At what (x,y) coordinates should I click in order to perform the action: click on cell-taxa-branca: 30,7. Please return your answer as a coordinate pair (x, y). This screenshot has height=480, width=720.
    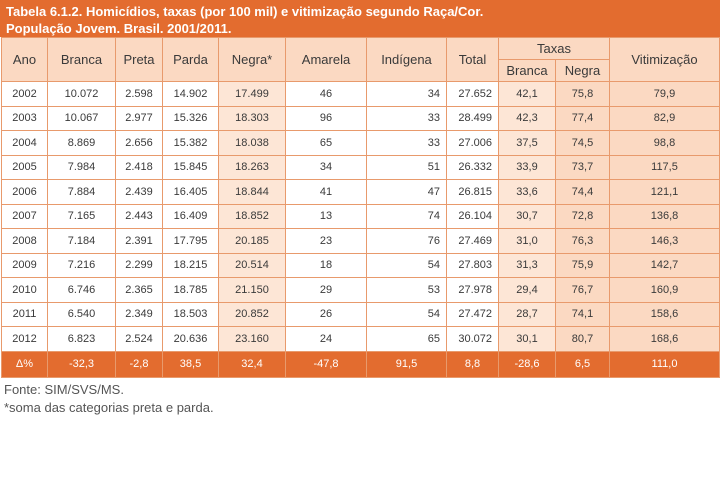
    Looking at the image, I should click on (527, 216).